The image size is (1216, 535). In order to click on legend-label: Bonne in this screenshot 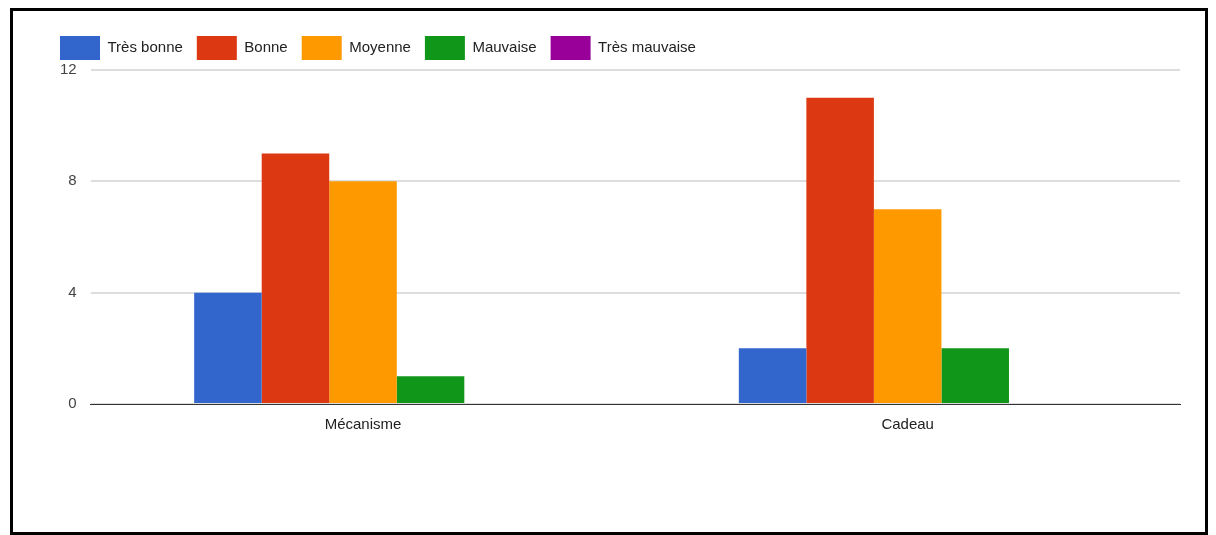, I will do `click(266, 47)`.